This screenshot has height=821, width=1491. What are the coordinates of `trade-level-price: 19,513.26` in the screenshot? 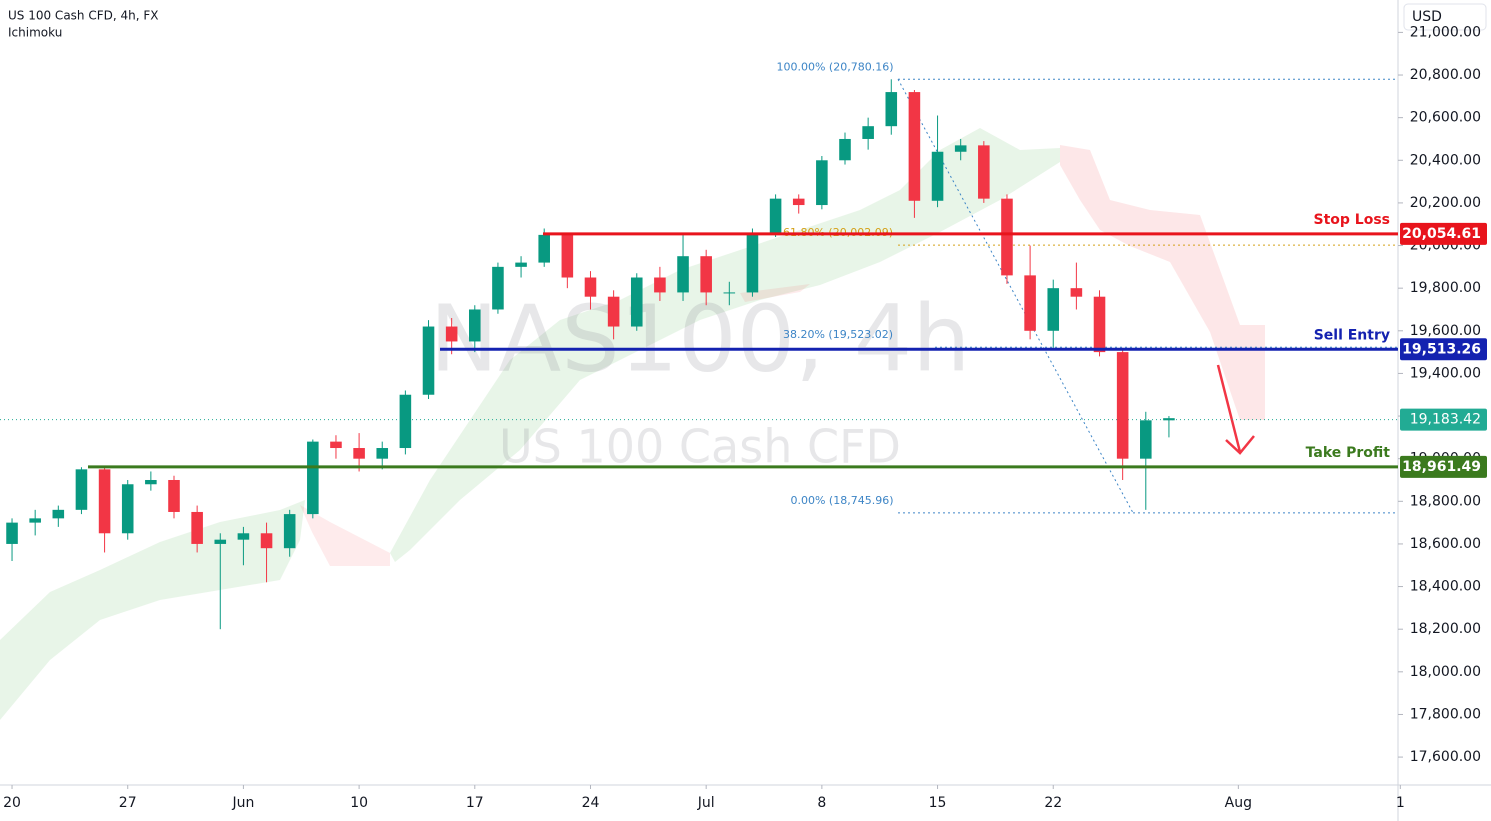 It's located at (1441, 349).